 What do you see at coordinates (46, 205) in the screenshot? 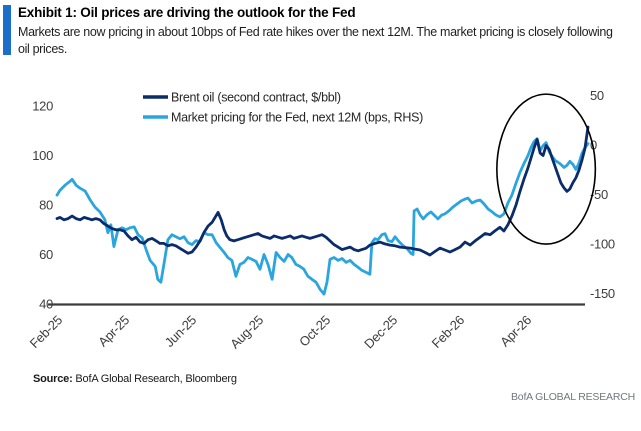
I see `left-axis-tick-label: 80` at bounding box center [46, 205].